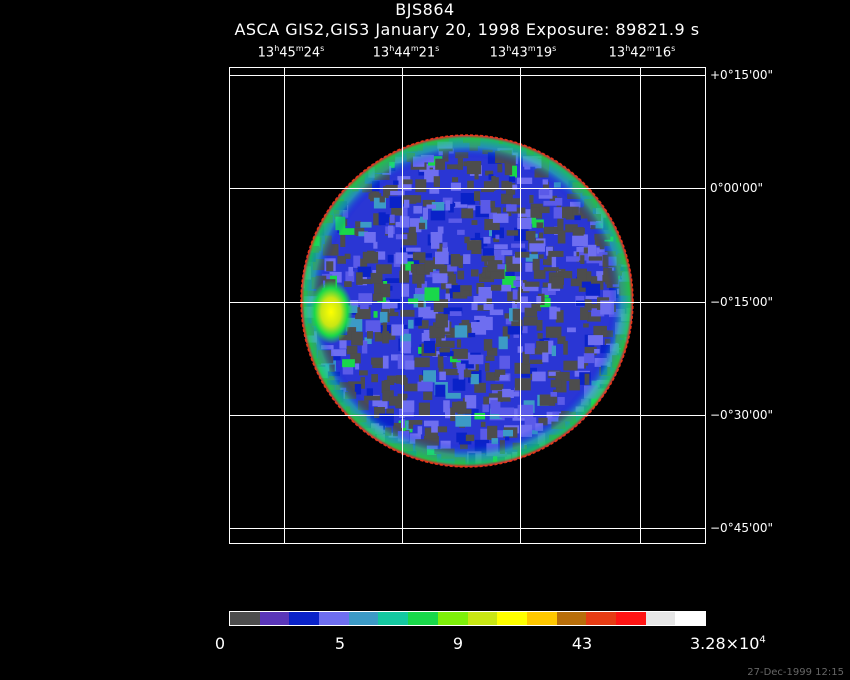  I want to click on colorbar-label: 43, so click(582, 643).